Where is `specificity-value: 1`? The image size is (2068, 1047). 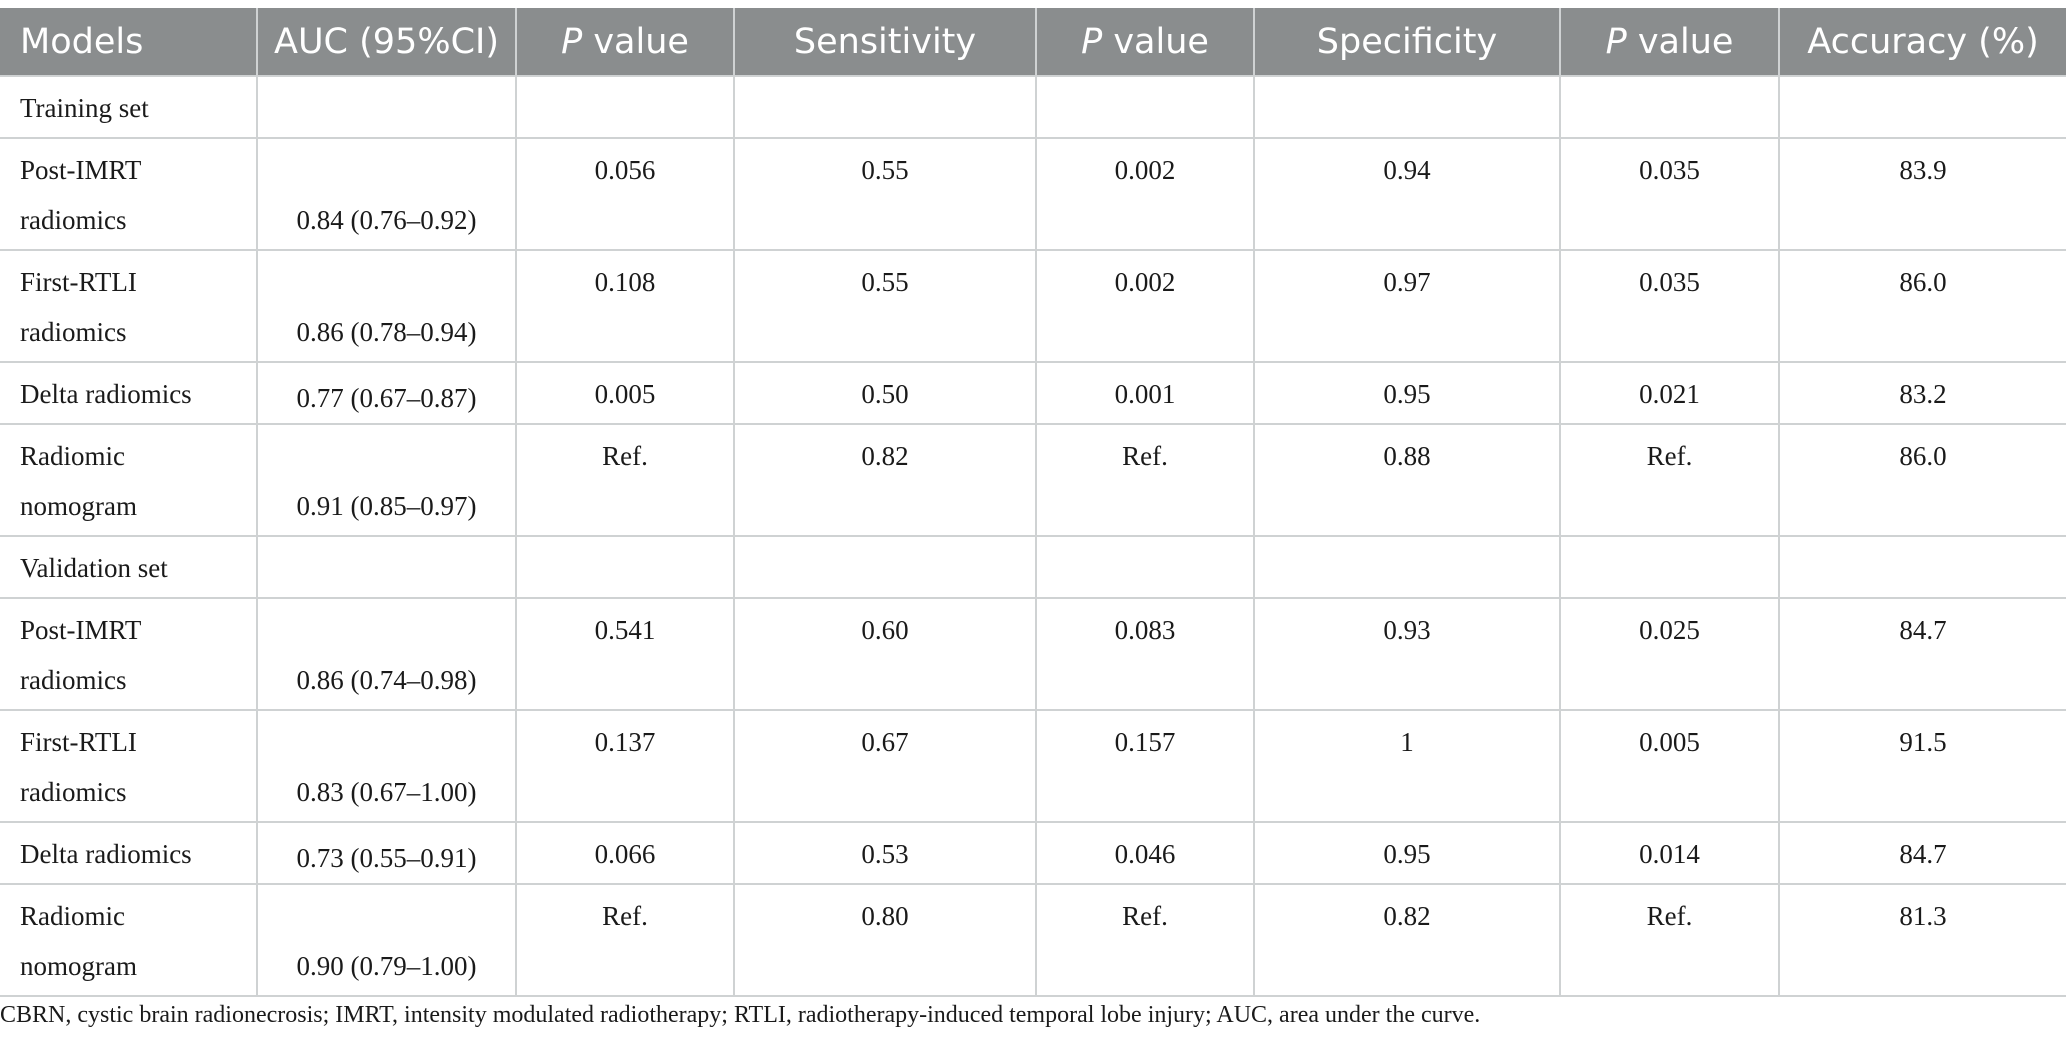
specificity-value: 1 is located at coordinates (1407, 742).